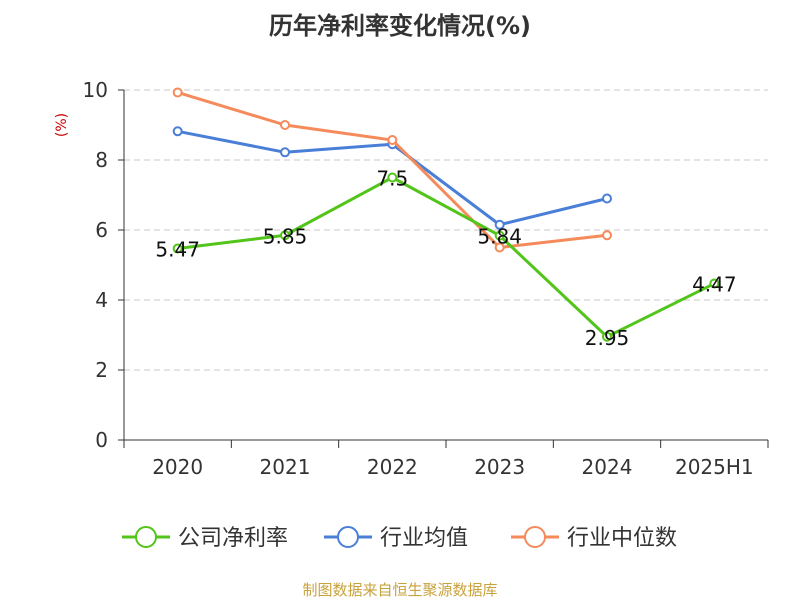 This screenshot has width=800, height=600. Describe the element at coordinates (62, 125) in the screenshot. I see `y-axis-label: (%)` at that location.